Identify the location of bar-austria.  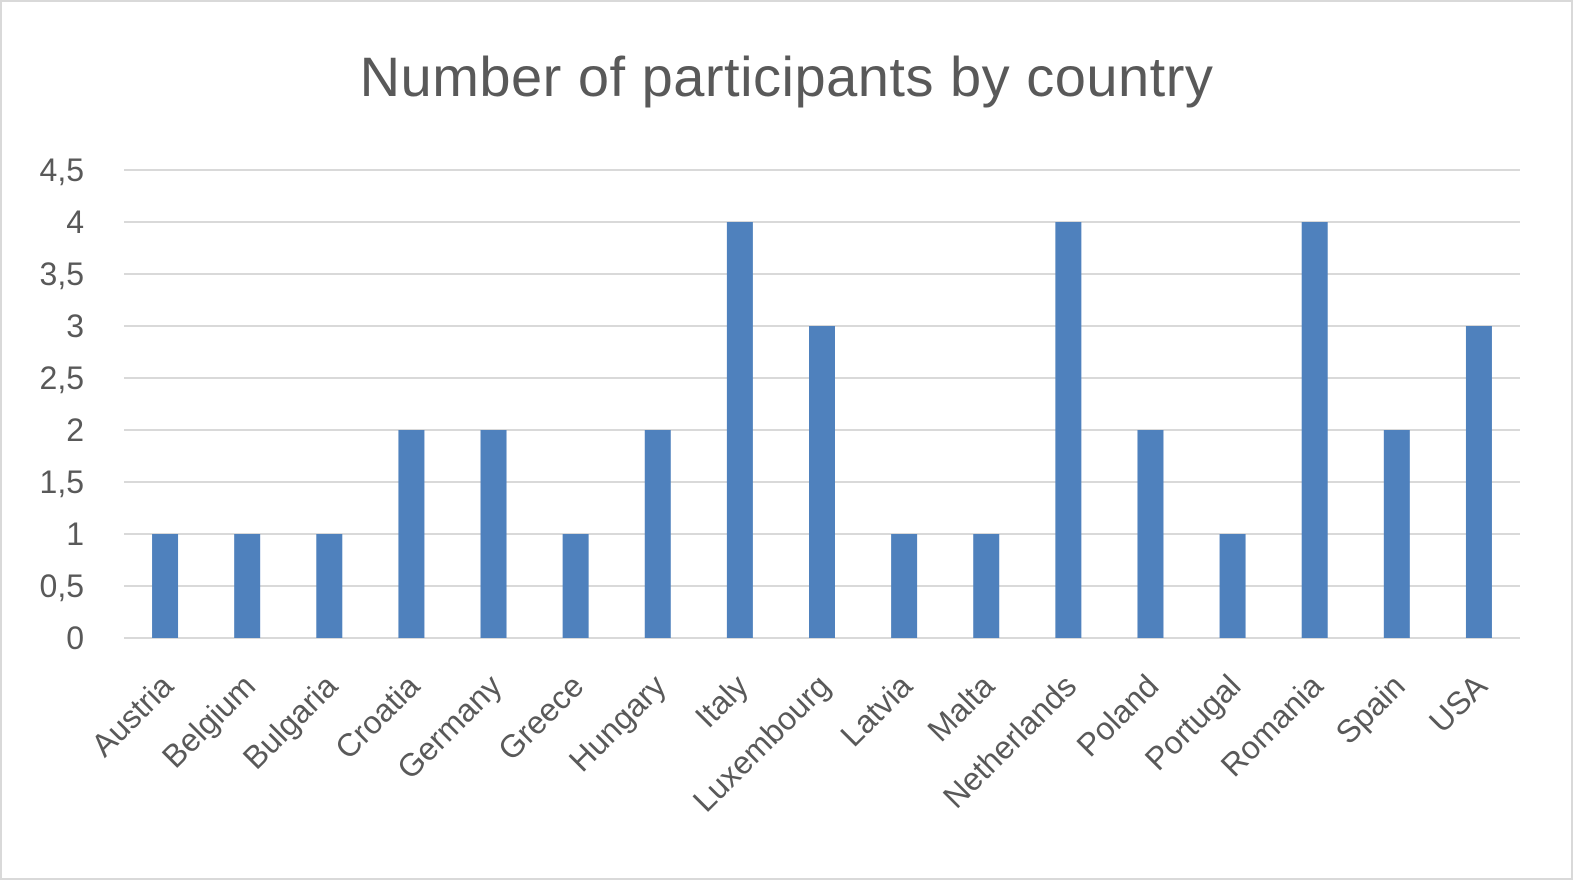
(165, 586).